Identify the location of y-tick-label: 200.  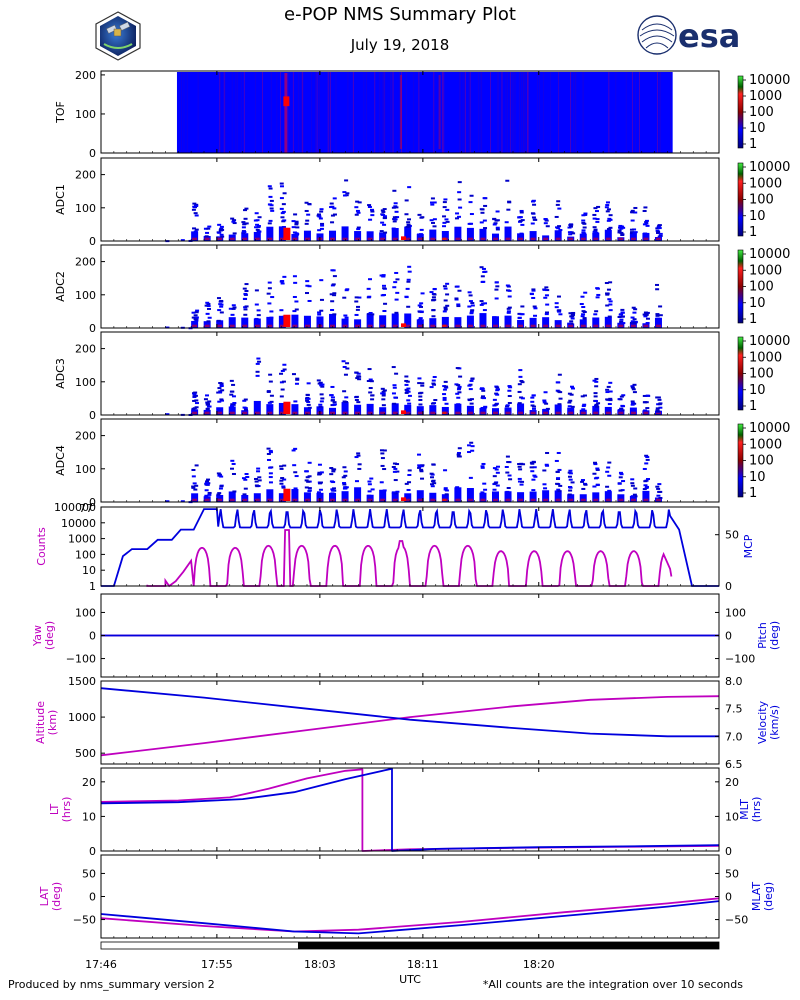
(85, 349).